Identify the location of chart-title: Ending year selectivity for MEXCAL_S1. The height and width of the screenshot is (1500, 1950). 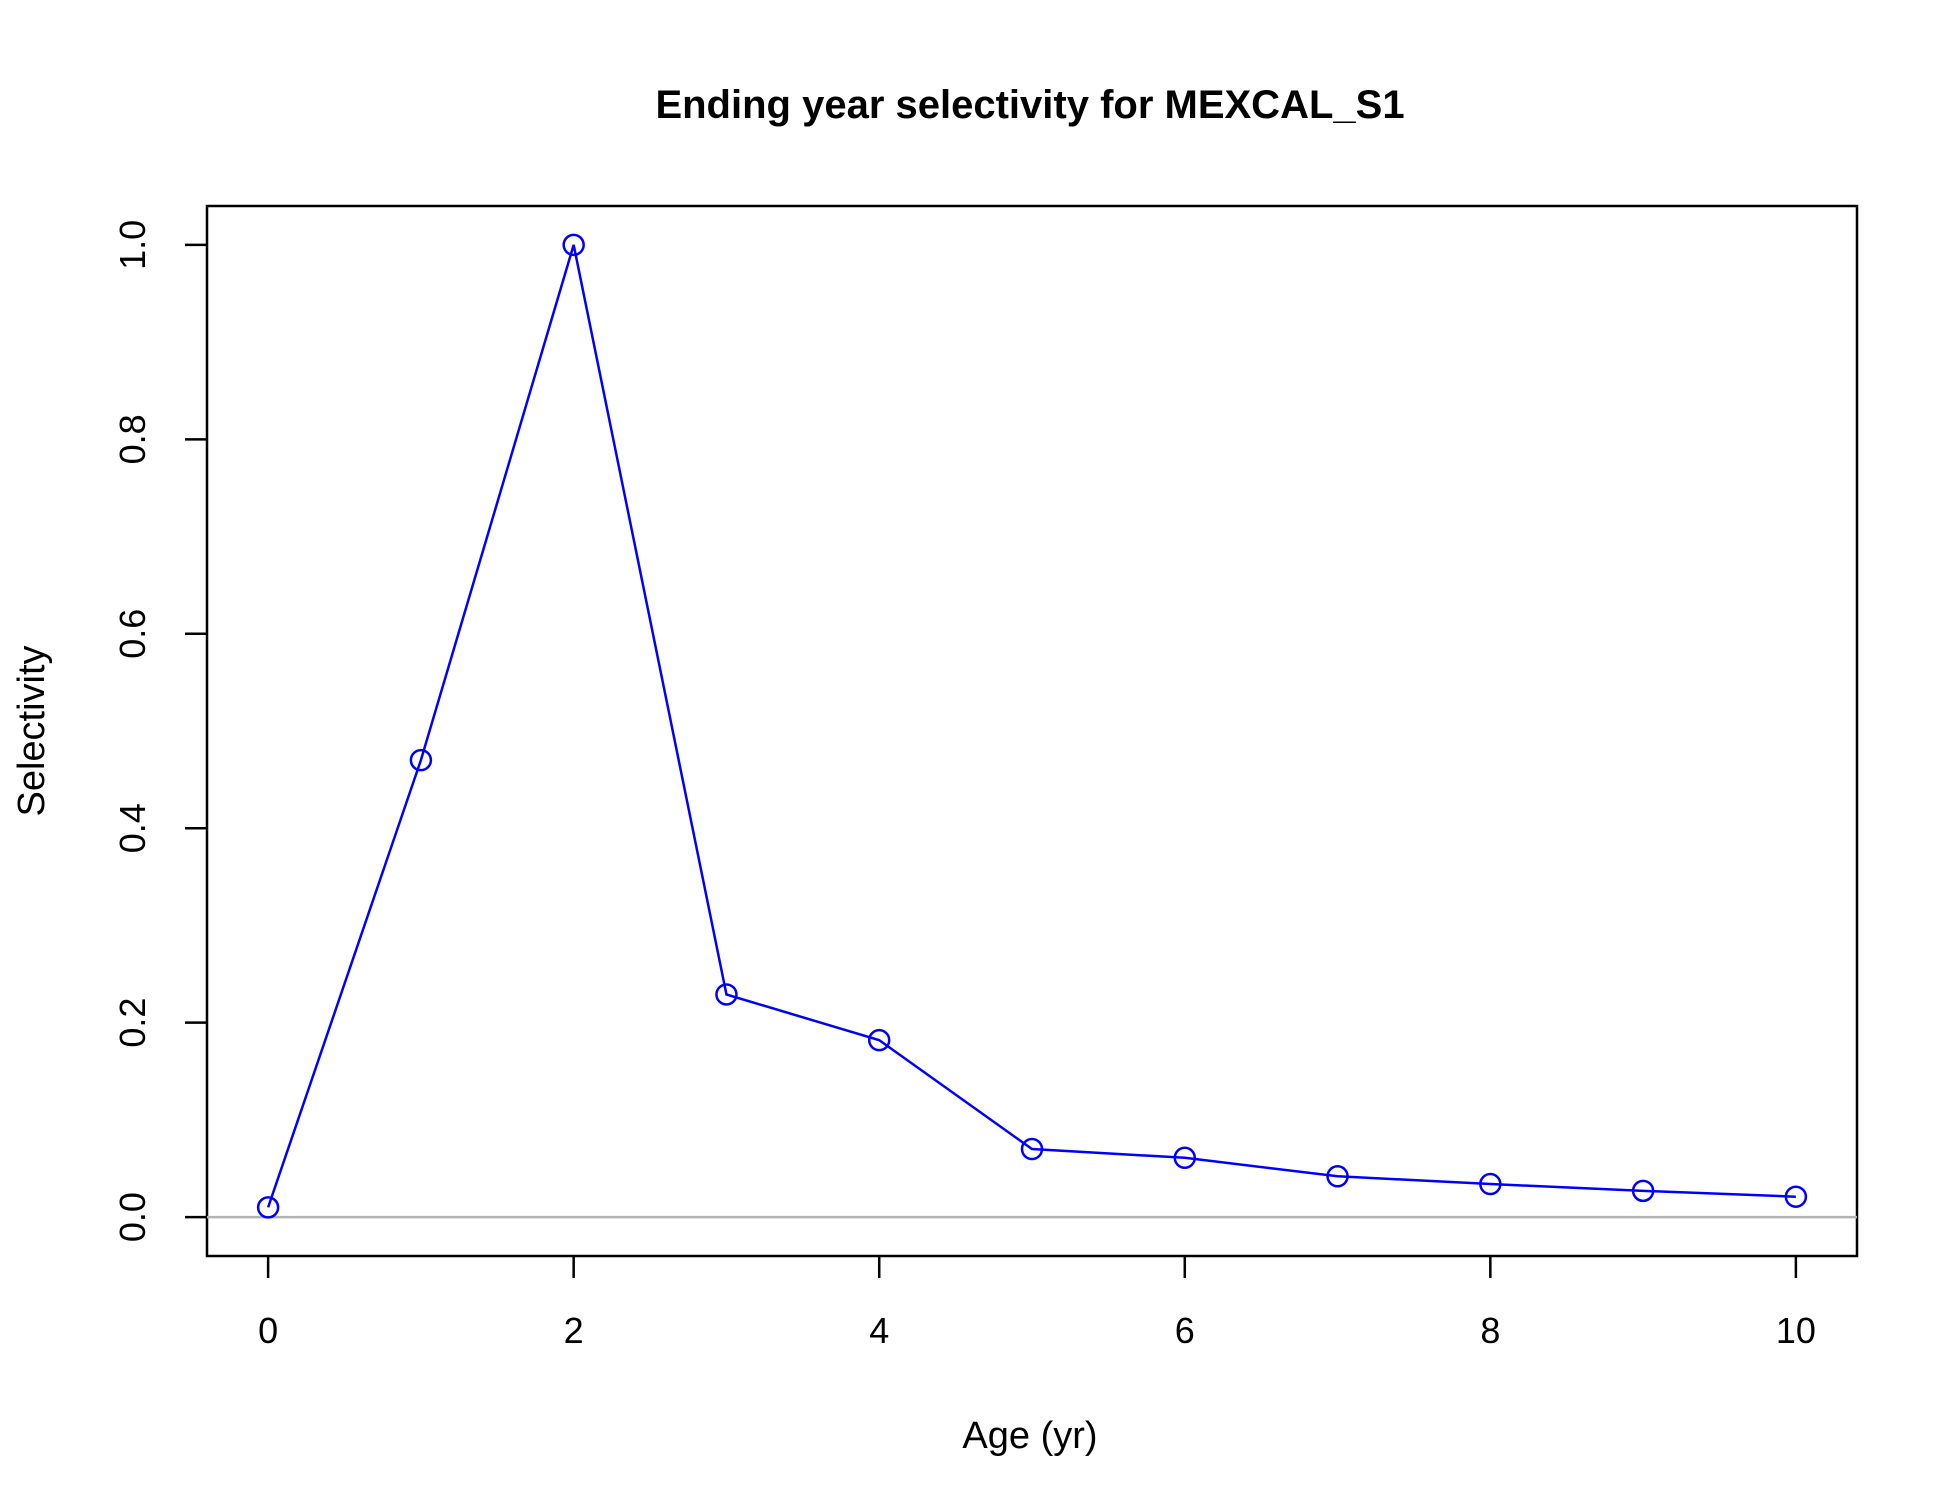
(1029, 105).